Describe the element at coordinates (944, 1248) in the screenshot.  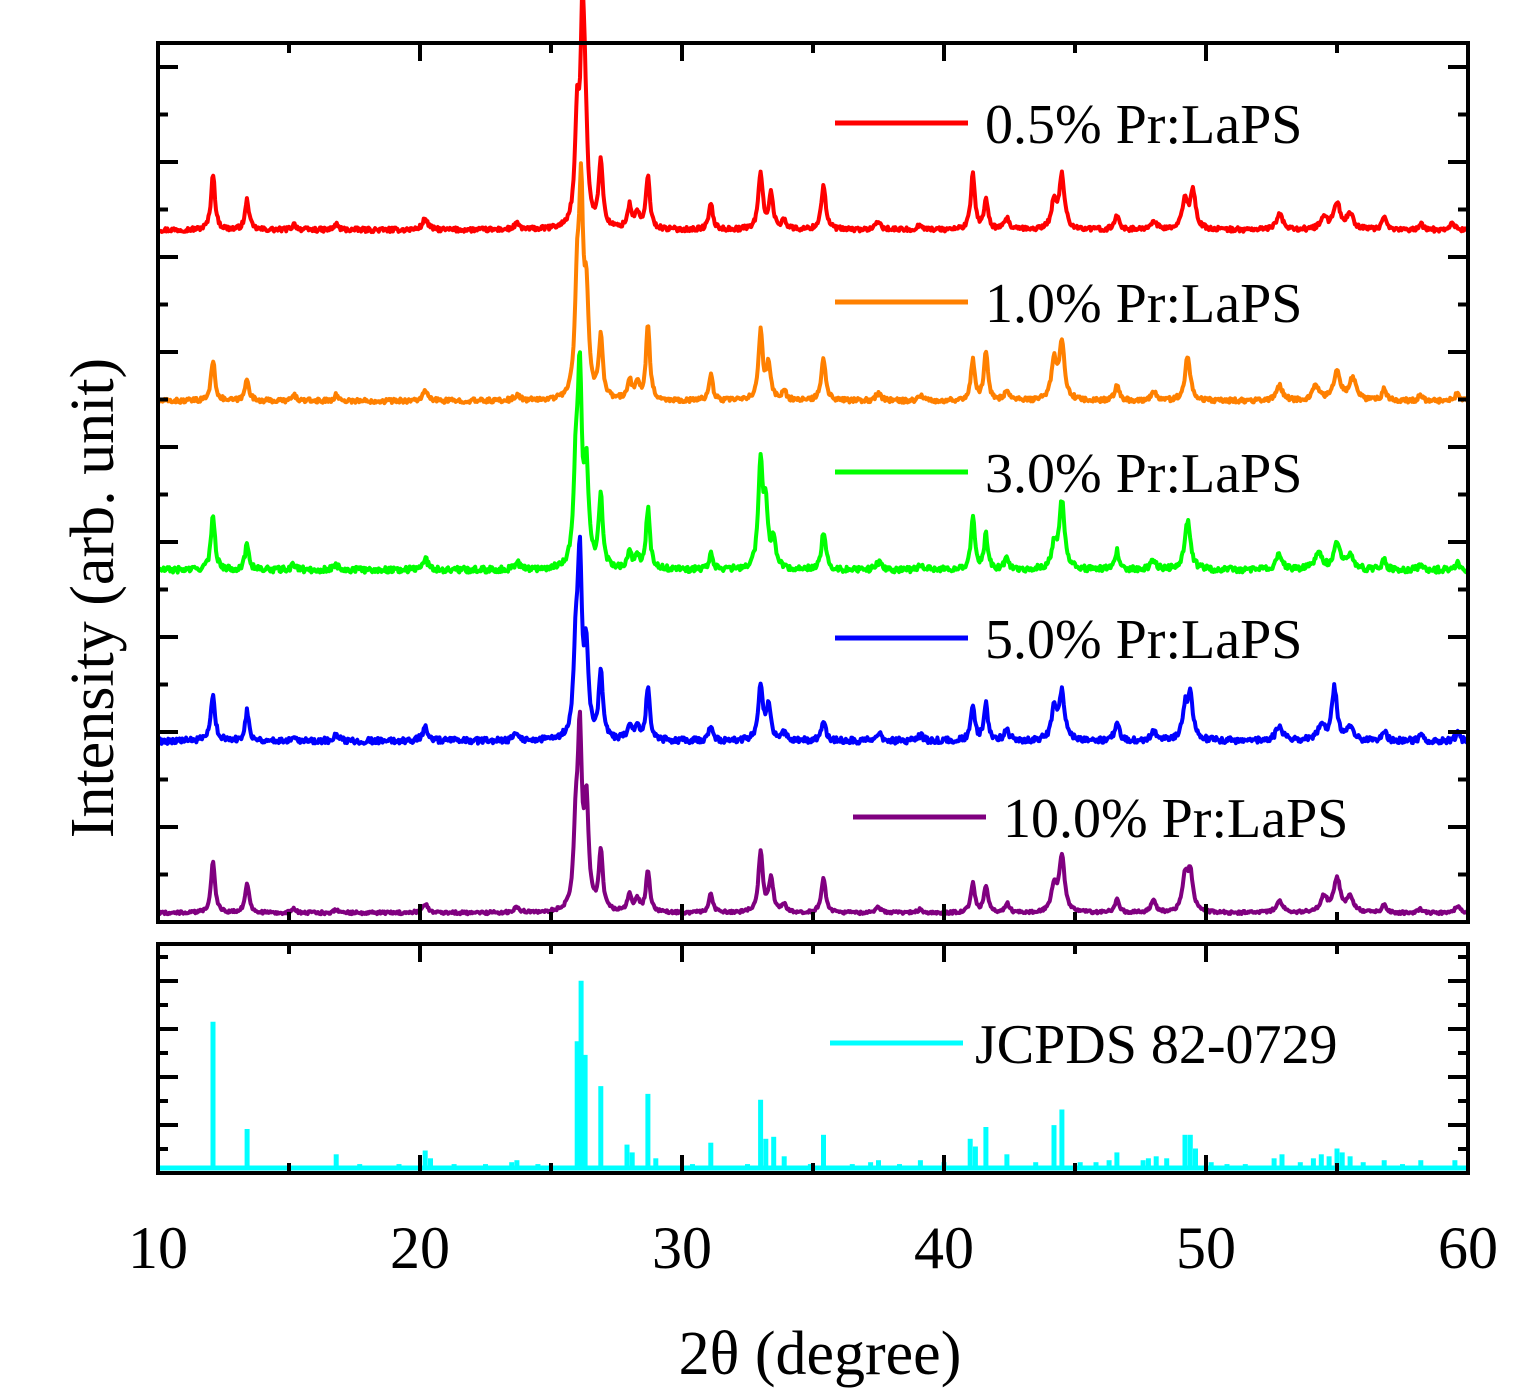
I see `x-tick-label: 40` at that location.